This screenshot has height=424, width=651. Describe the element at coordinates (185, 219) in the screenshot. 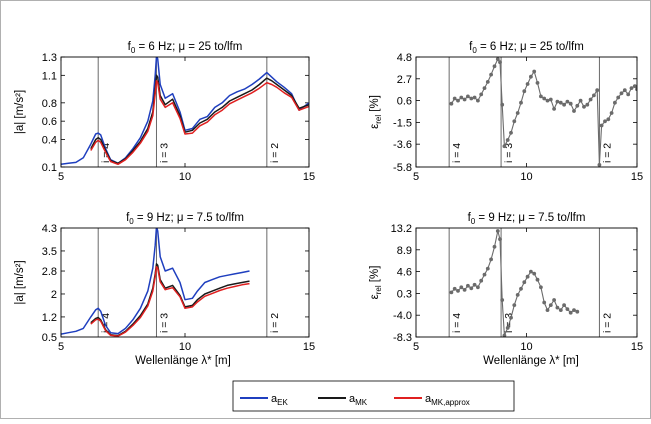

I see `chart-bl-title: f0 = 9 Hz; μ = 7.5 to/lfm` at that location.